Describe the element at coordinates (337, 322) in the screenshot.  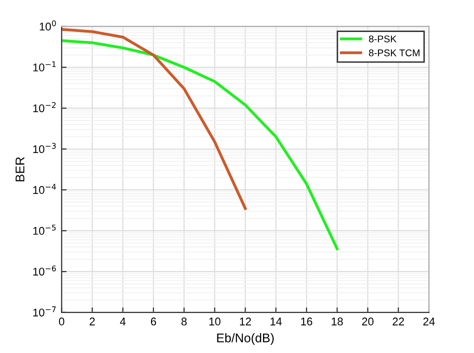
I see `x-tick-label: 18` at that location.